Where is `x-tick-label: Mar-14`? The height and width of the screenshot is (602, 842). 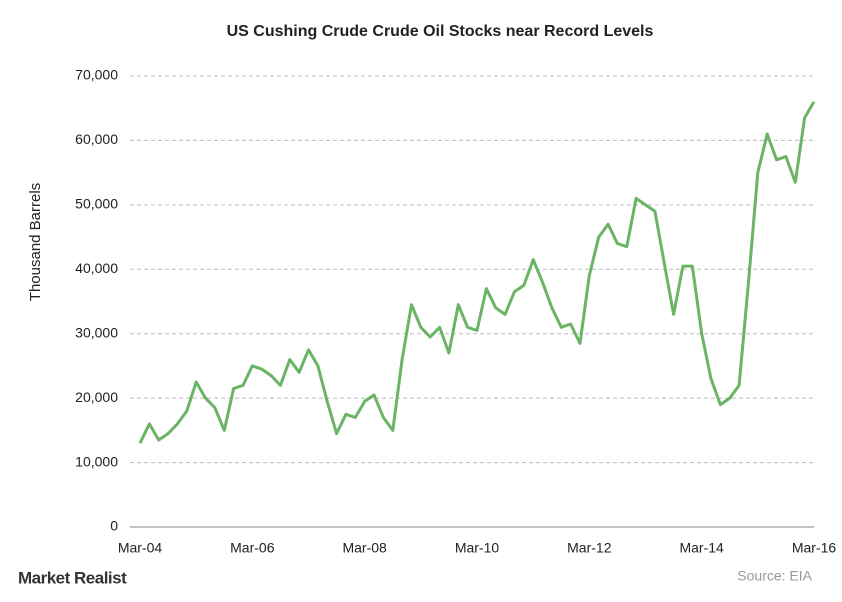
x-tick-label: Mar-14 is located at coordinates (701, 548).